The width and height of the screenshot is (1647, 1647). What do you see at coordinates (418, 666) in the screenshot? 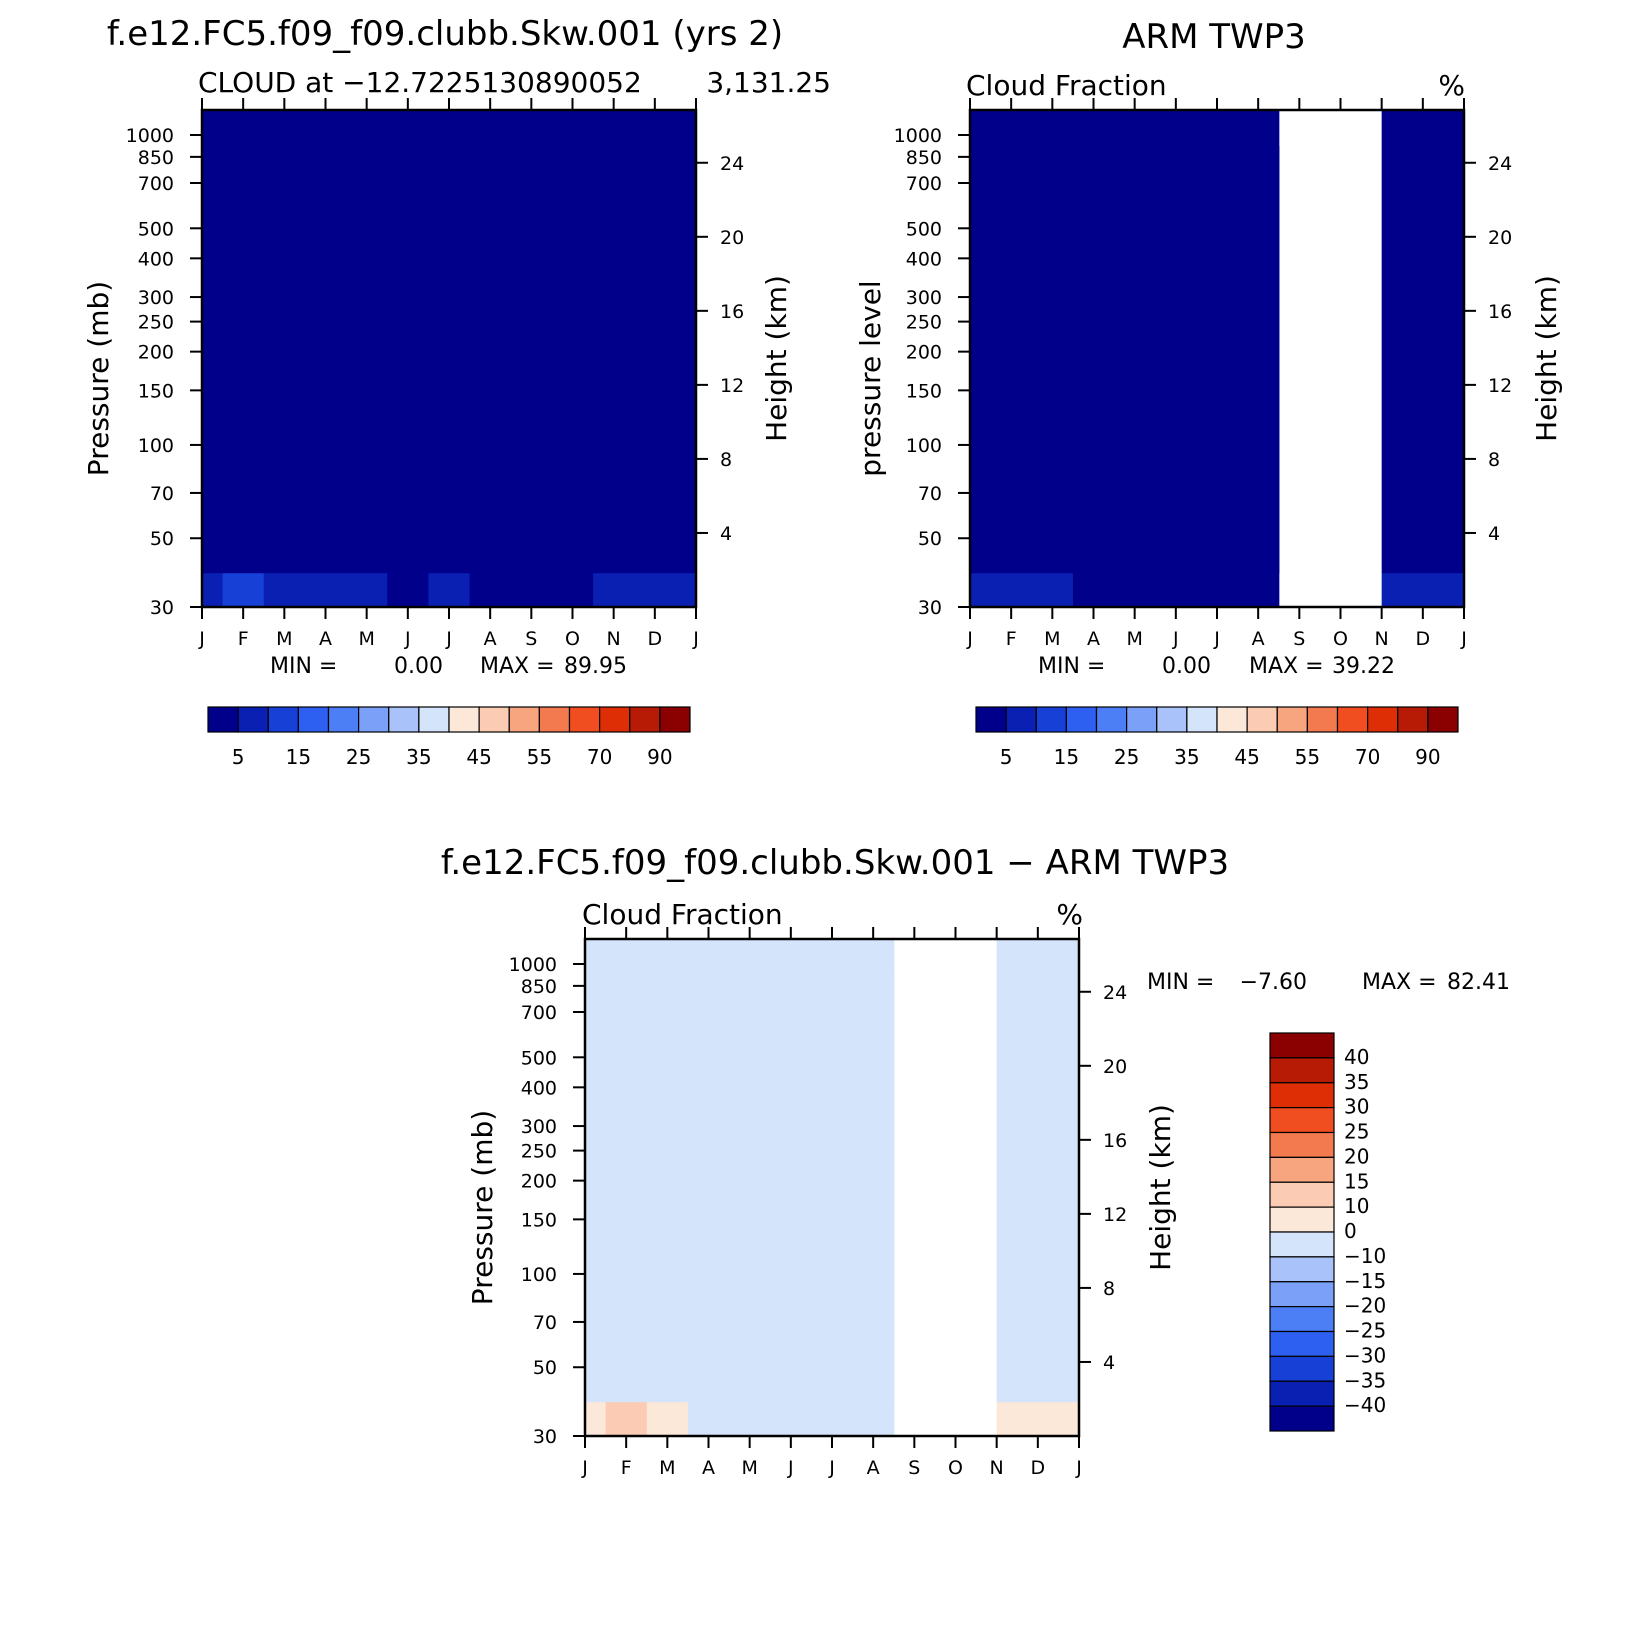
I see `min-value: 0.00` at bounding box center [418, 666].